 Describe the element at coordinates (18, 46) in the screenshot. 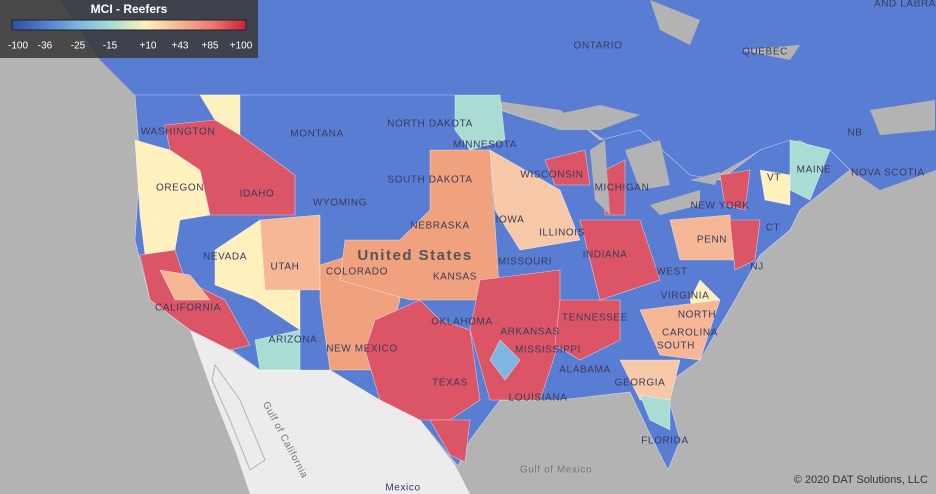

I see `legend-tick-label: -100` at that location.